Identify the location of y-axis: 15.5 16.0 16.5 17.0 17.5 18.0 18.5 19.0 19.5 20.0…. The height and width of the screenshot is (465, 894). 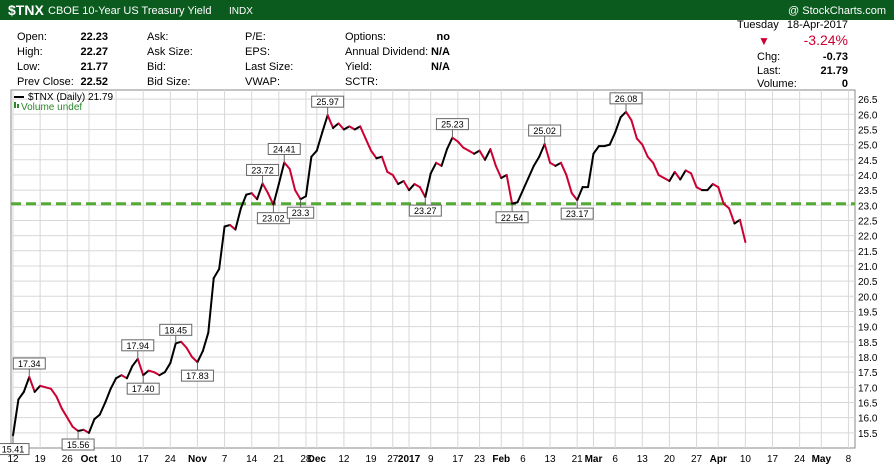
(868, 267).